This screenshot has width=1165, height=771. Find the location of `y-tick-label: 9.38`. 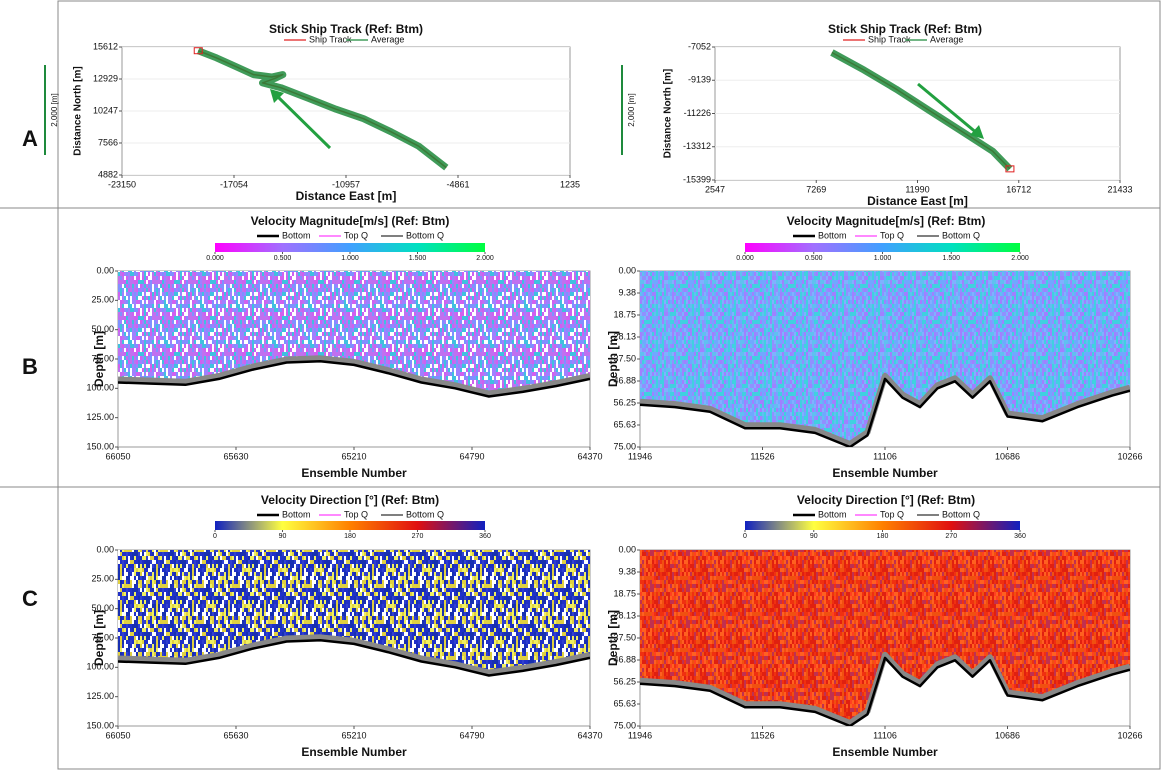

y-tick-label: 9.38 is located at coordinates (627, 571).